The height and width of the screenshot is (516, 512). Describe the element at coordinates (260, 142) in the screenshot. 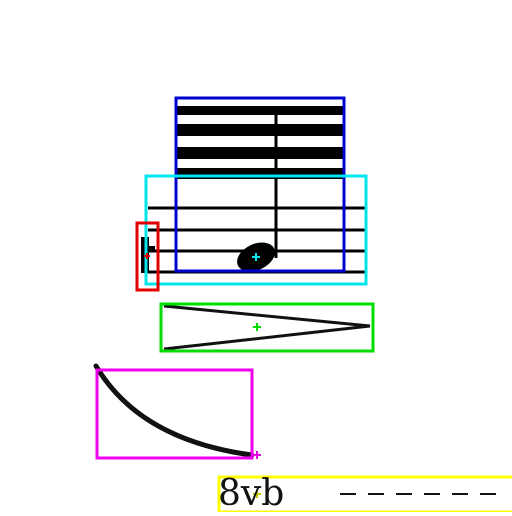

I see `ledger-lines` at that location.